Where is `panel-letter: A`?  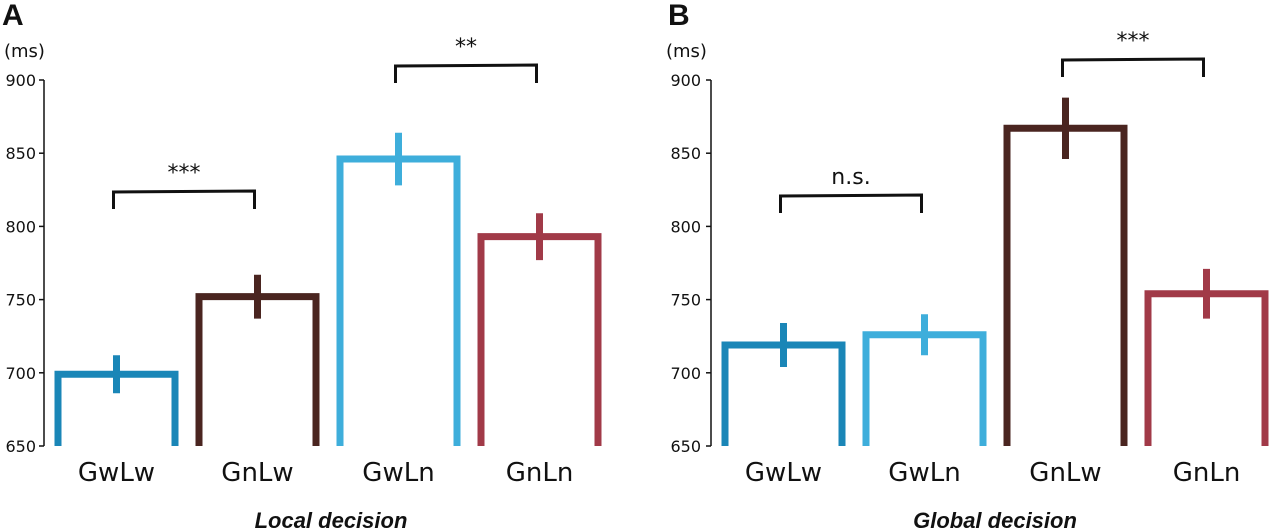
panel-letter: A is located at coordinates (13, 16).